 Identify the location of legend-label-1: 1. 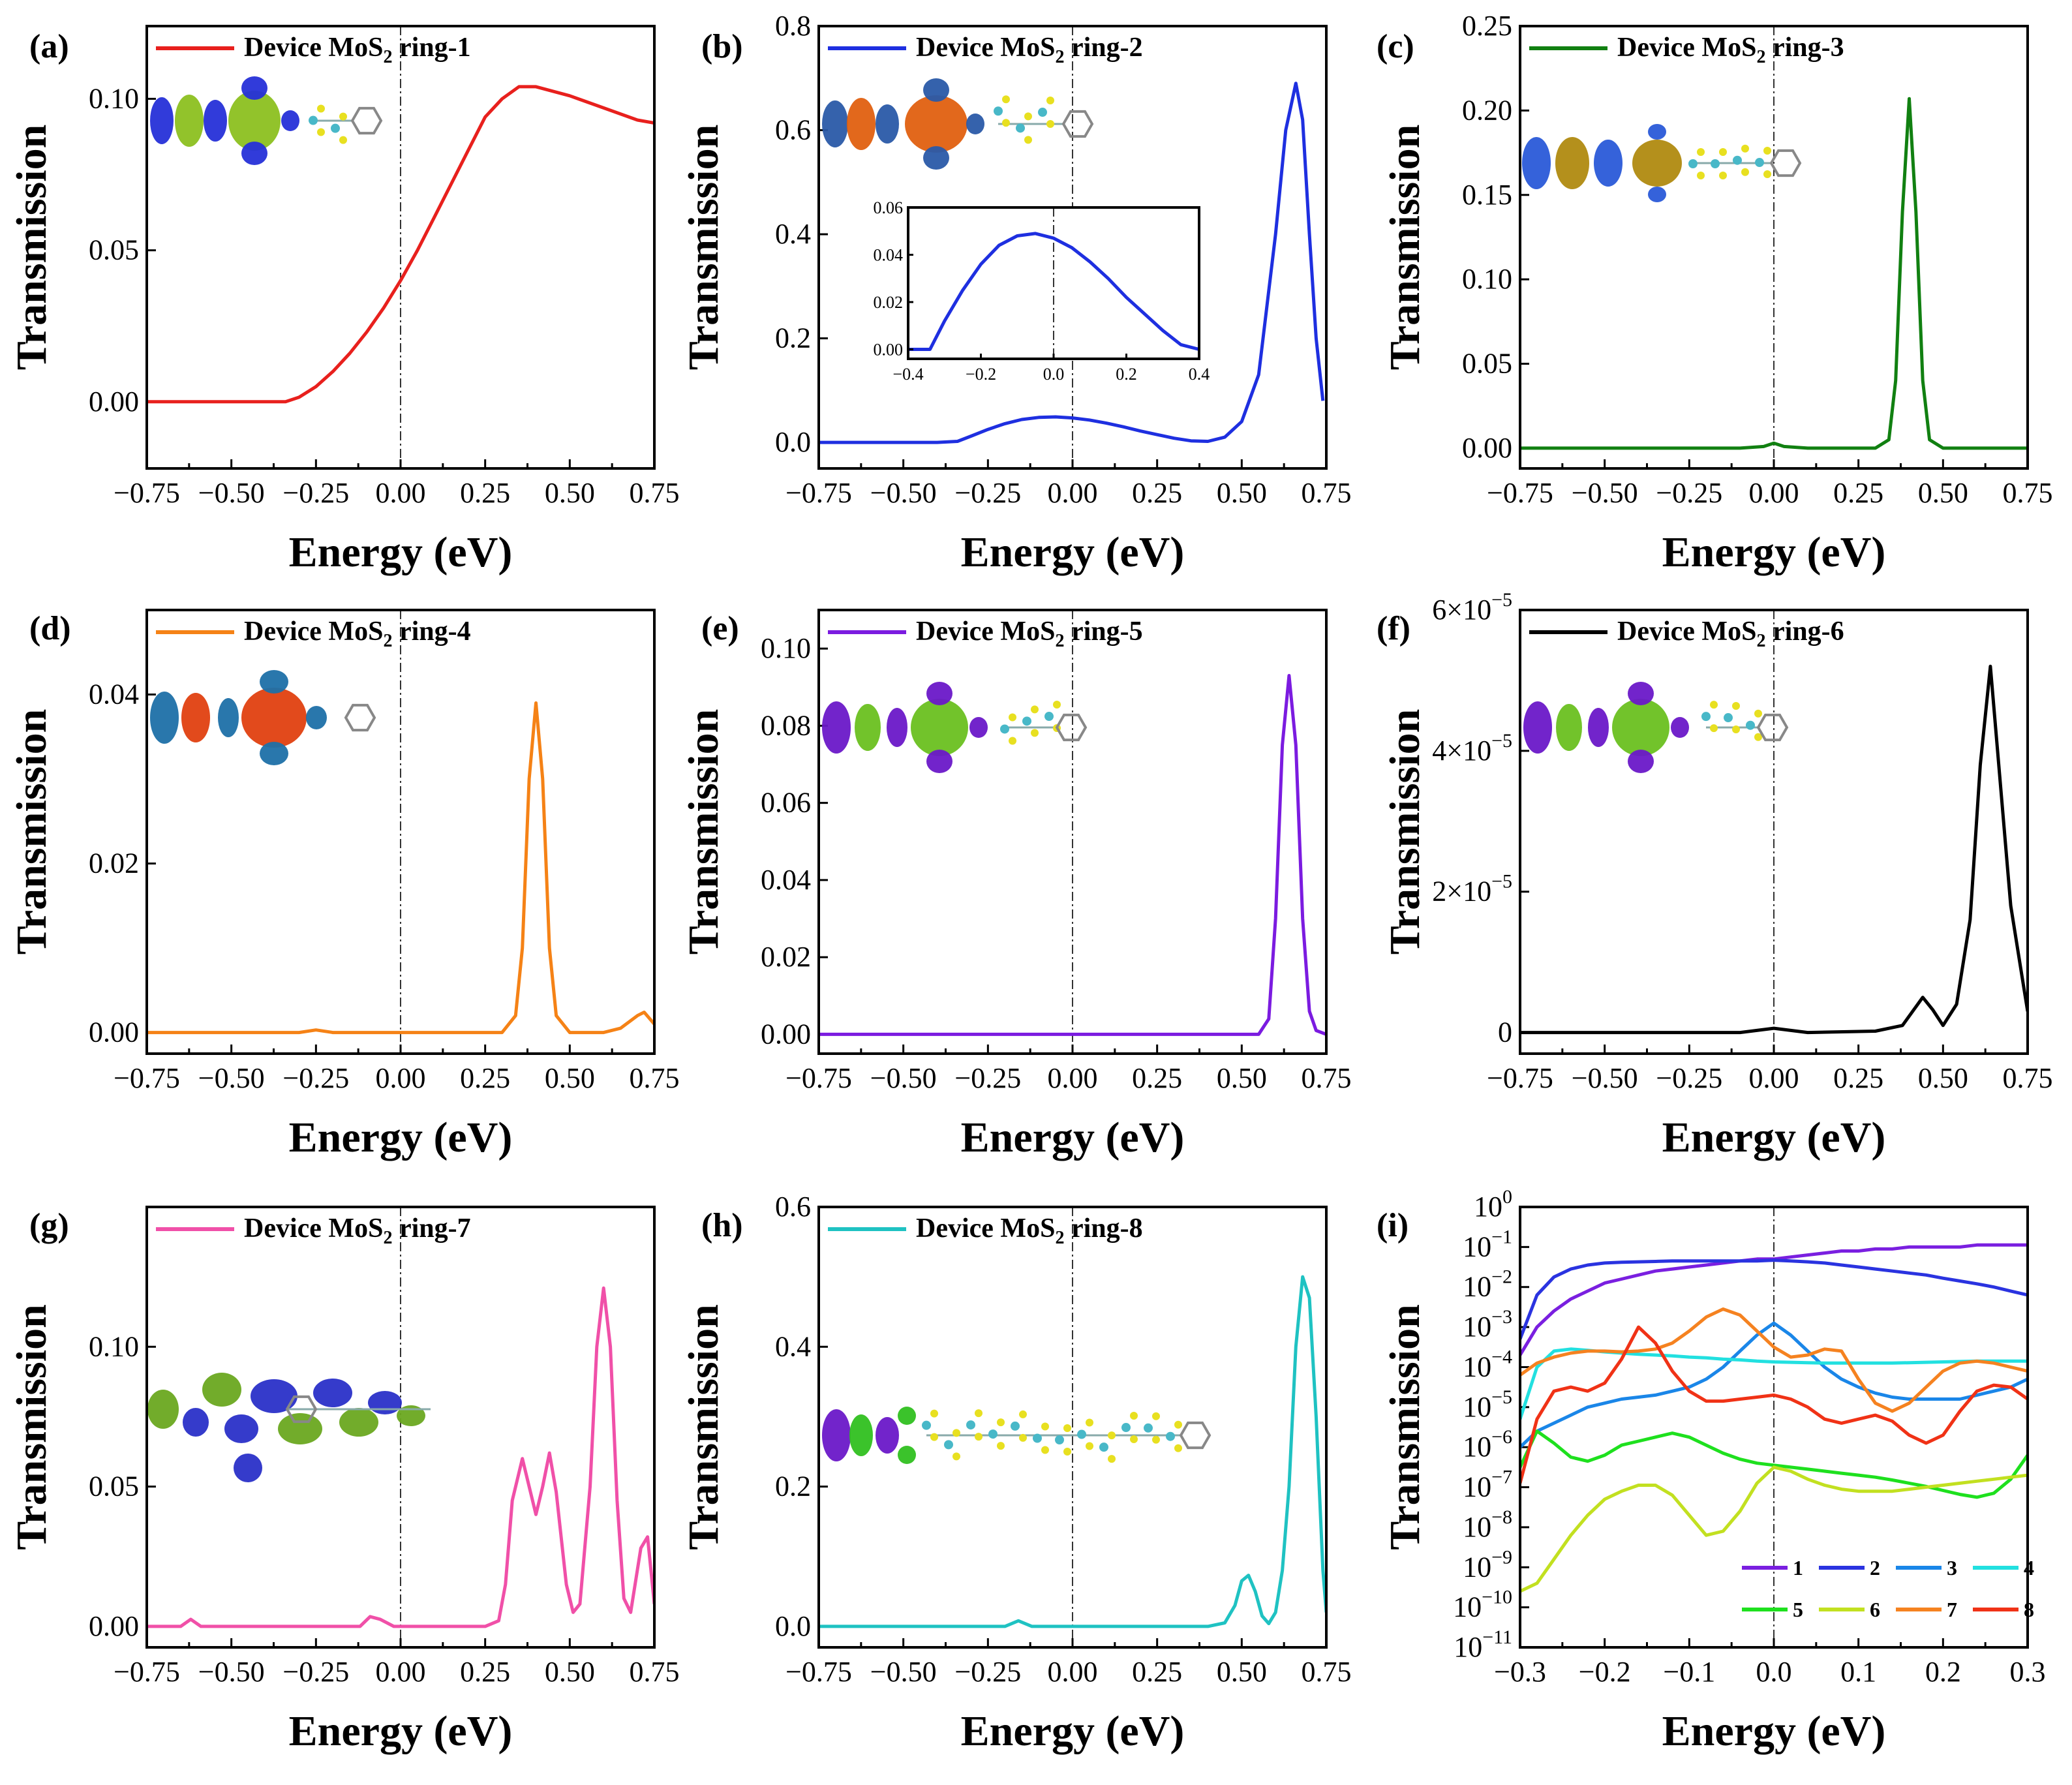
(1798, 1567).